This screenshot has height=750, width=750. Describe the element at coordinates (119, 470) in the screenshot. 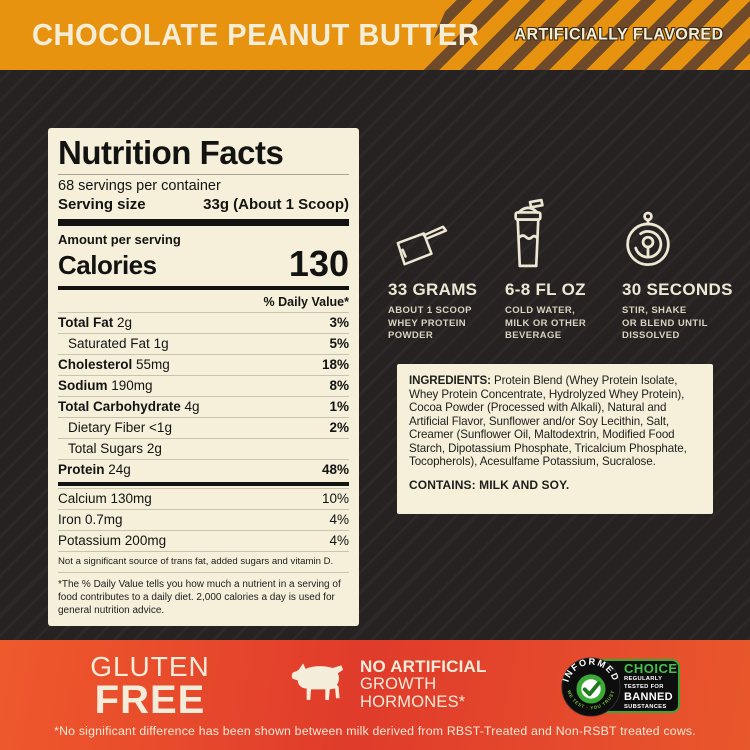

I see `nutrient-amount: 24g` at that location.